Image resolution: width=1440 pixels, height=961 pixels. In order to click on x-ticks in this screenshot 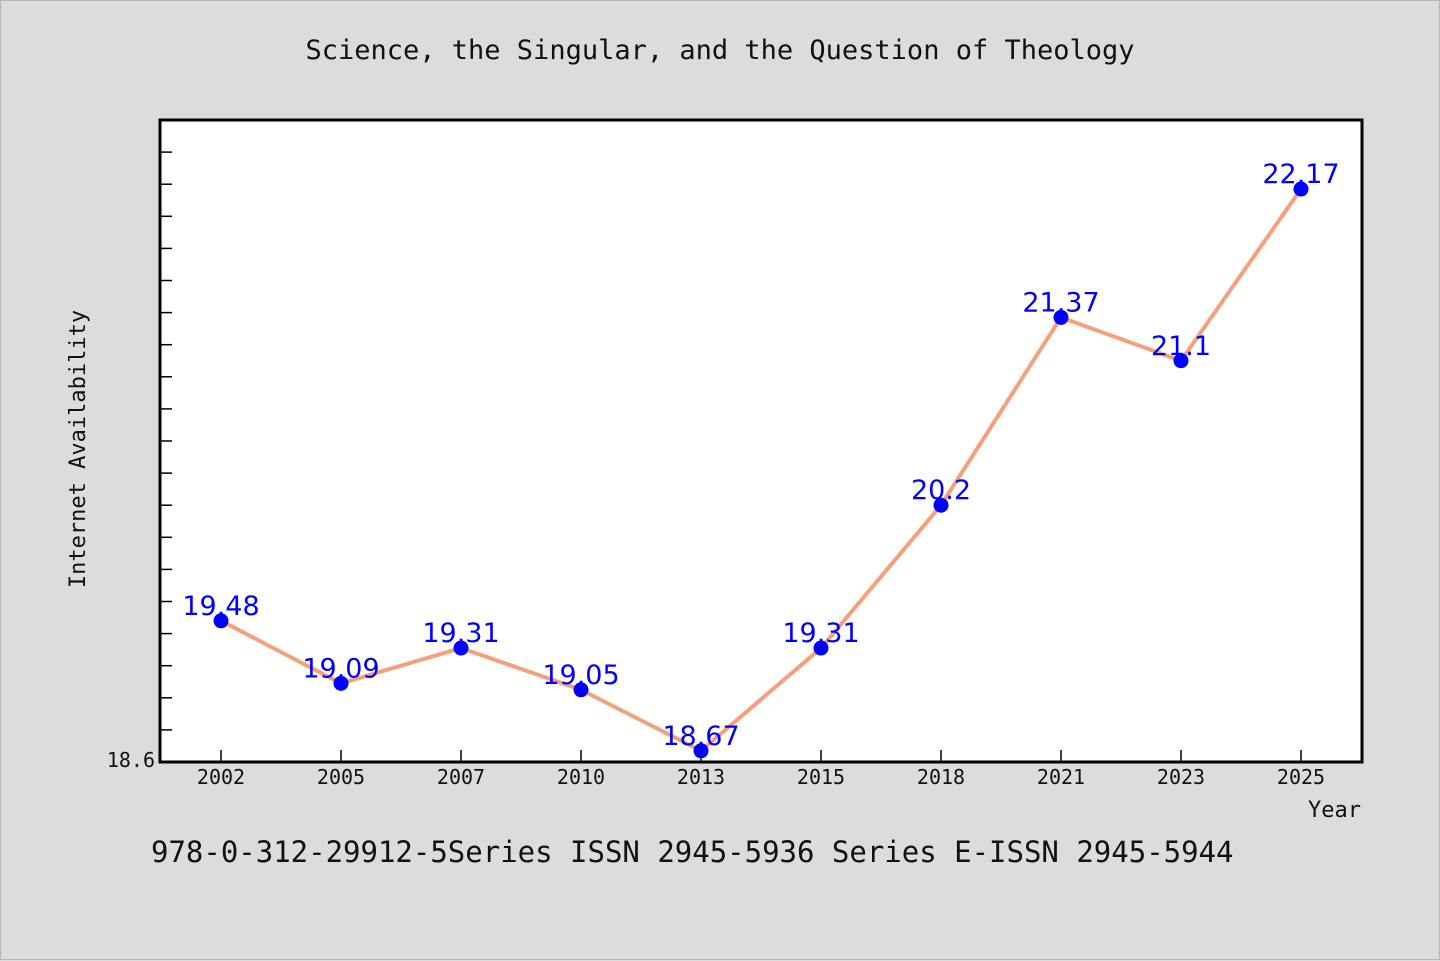, I will do `click(761, 756)`.